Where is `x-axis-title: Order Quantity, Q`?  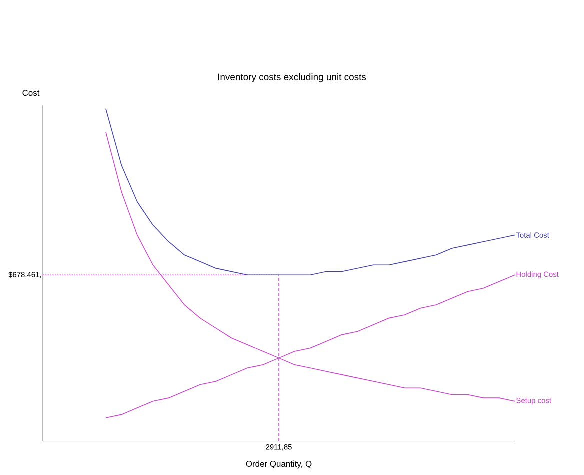
x-axis-title: Order Quantity, Q is located at coordinates (279, 464).